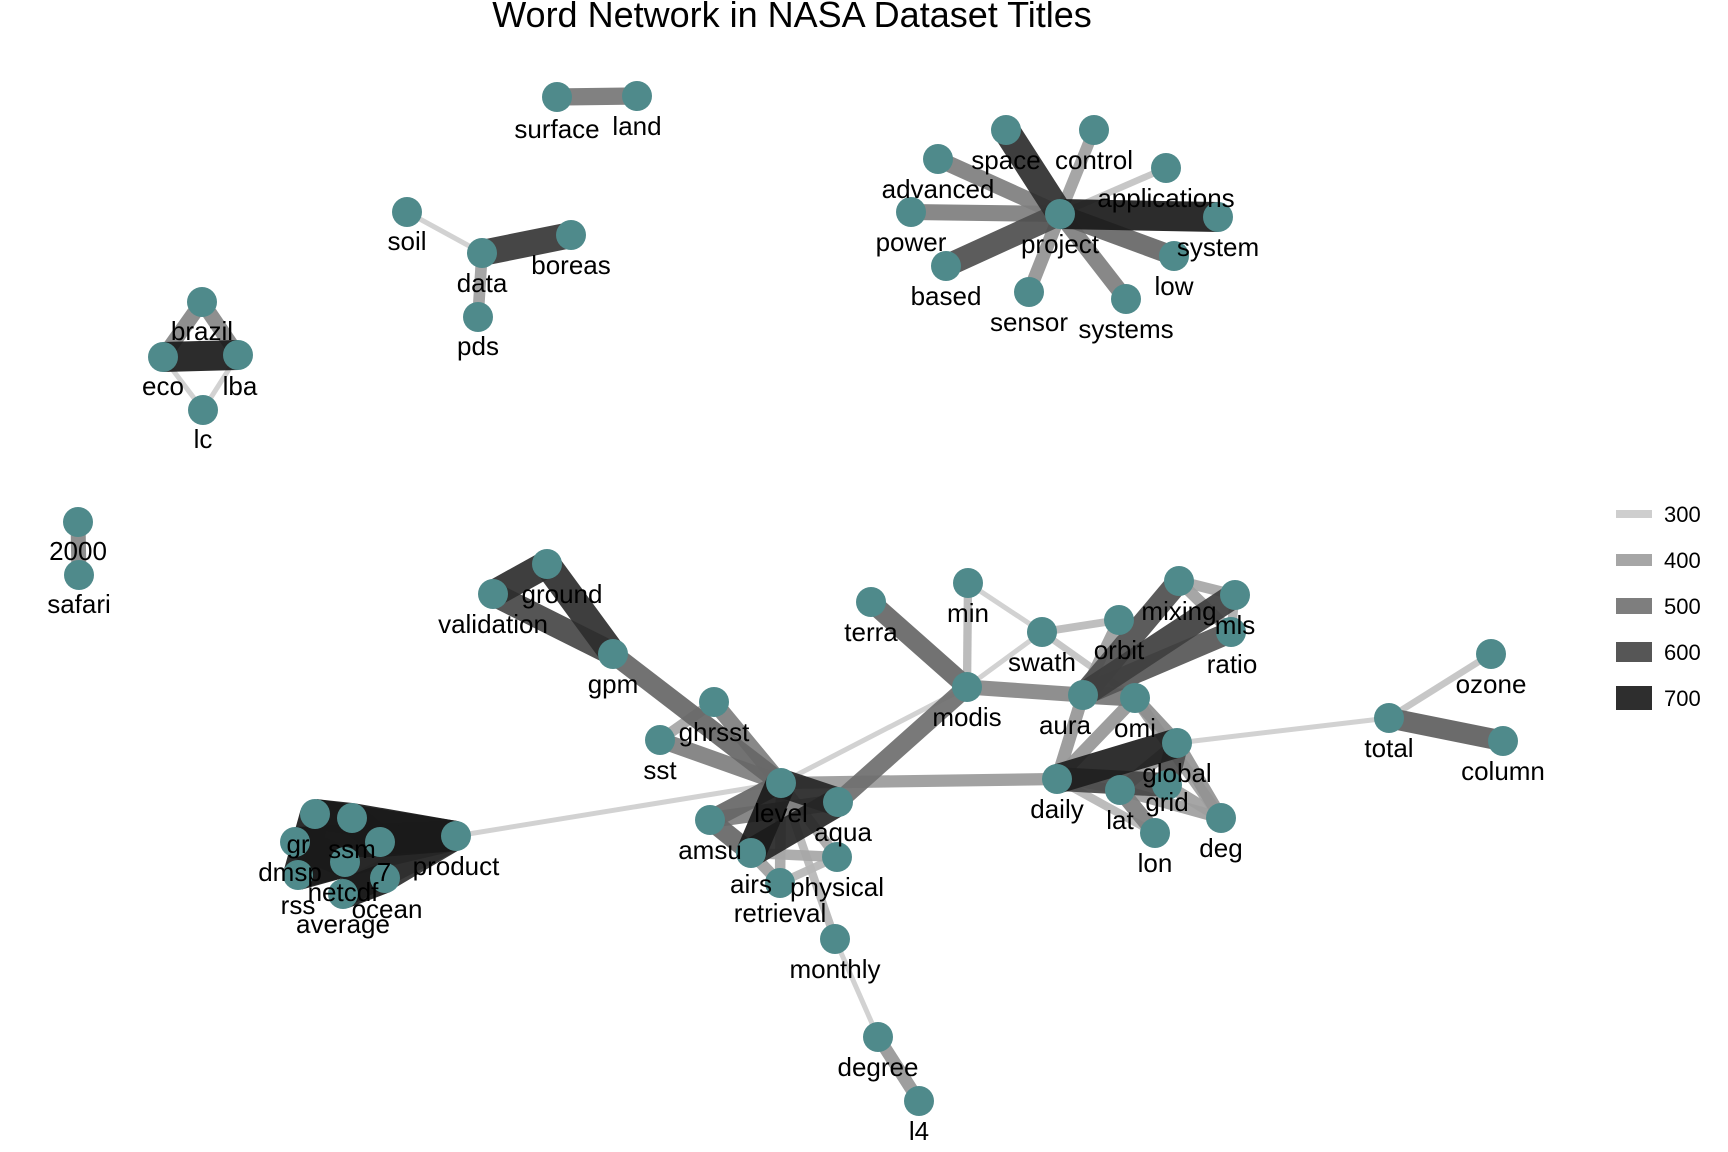 The height and width of the screenshot is (1152, 1728). Describe the element at coordinates (1235, 595) in the screenshot. I see `node-mls` at that location.